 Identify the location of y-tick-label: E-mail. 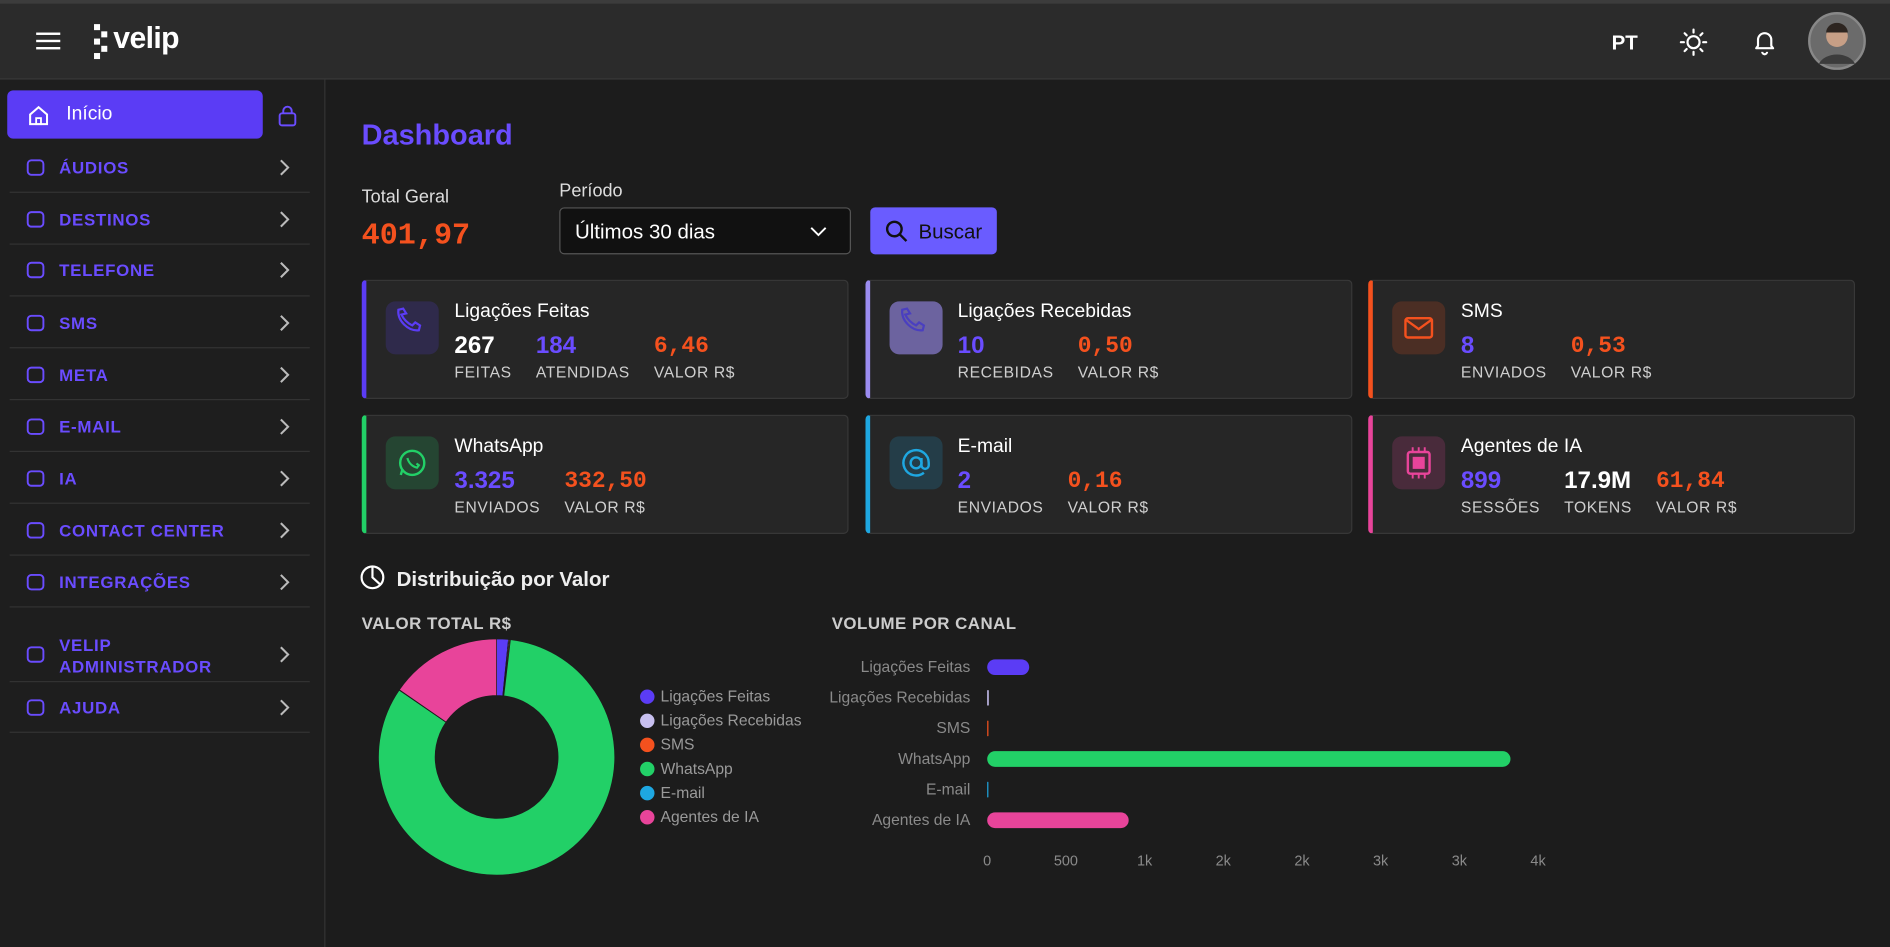
(948, 789).